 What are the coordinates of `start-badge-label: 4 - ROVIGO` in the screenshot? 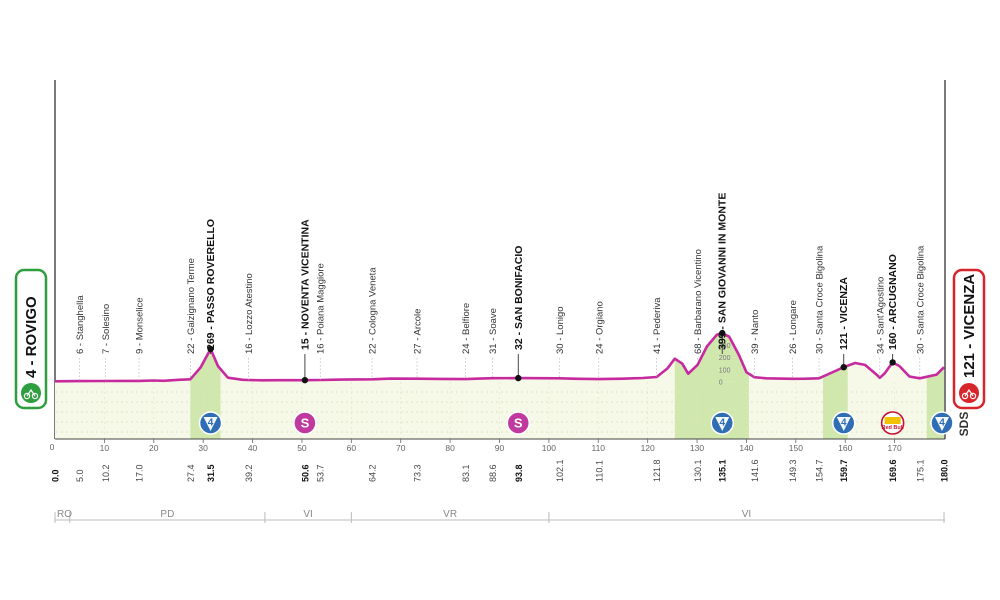 It's located at (31, 337).